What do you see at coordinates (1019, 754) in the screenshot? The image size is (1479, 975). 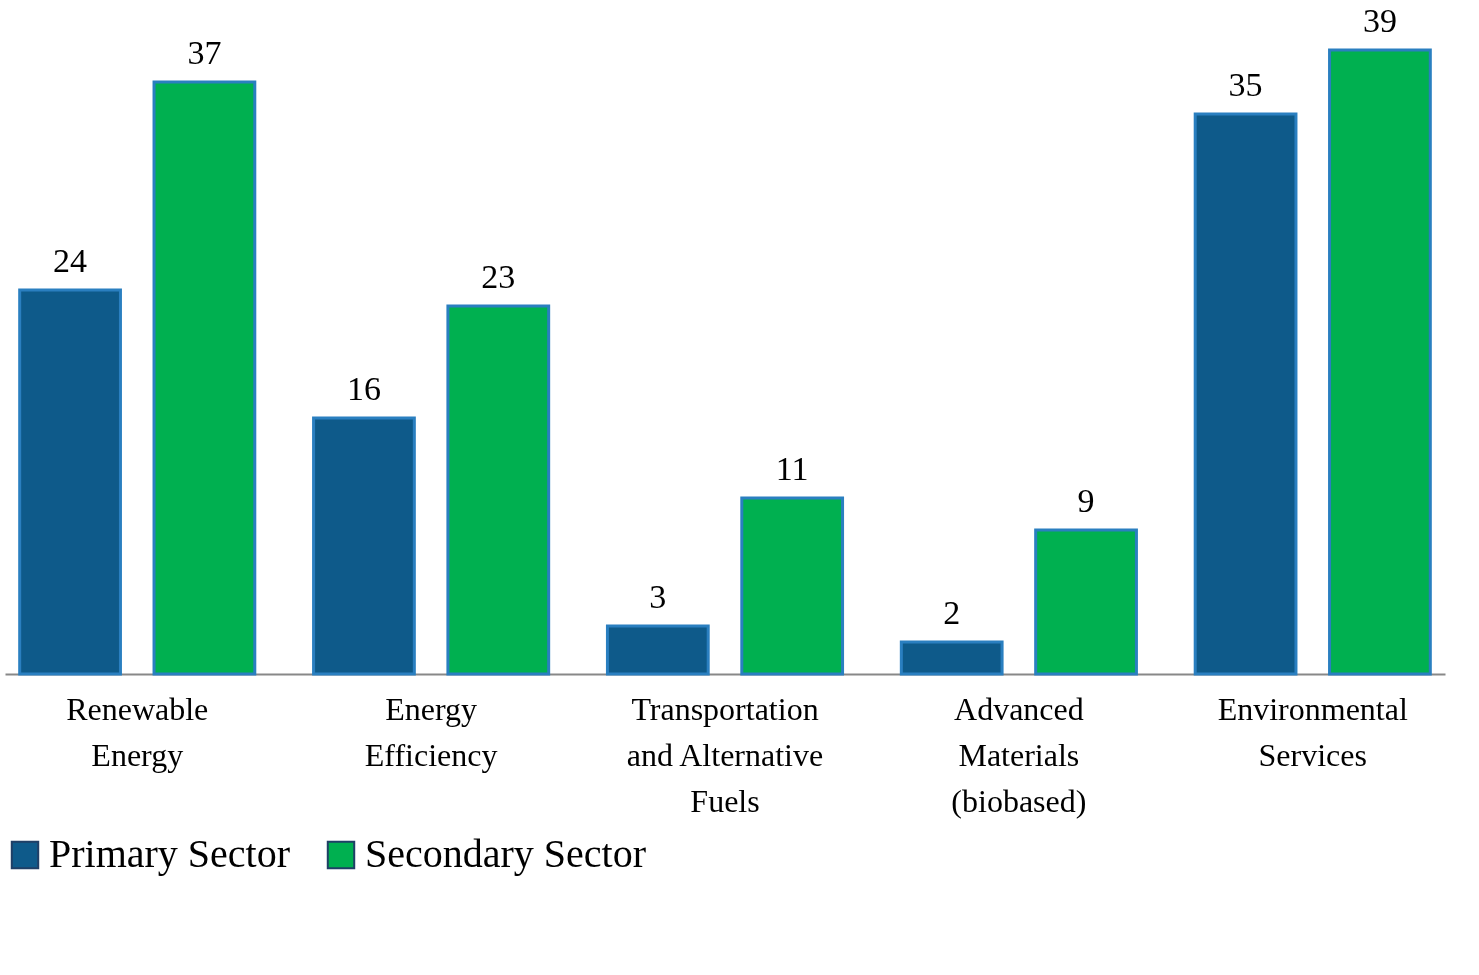 I see `x-tick-label: Advanced Materials (biobased)` at bounding box center [1019, 754].